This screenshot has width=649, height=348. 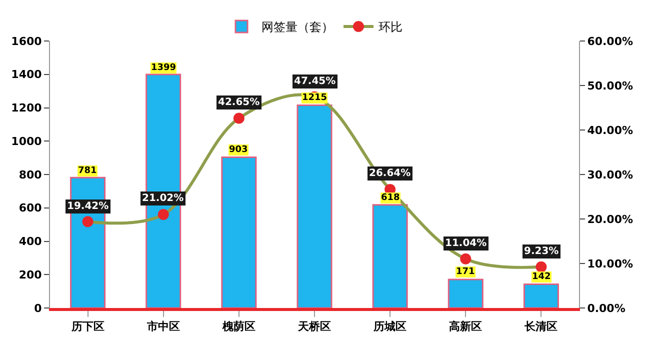 What do you see at coordinates (390, 173) in the screenshot?
I see `data-label: 26.64%` at bounding box center [390, 173].